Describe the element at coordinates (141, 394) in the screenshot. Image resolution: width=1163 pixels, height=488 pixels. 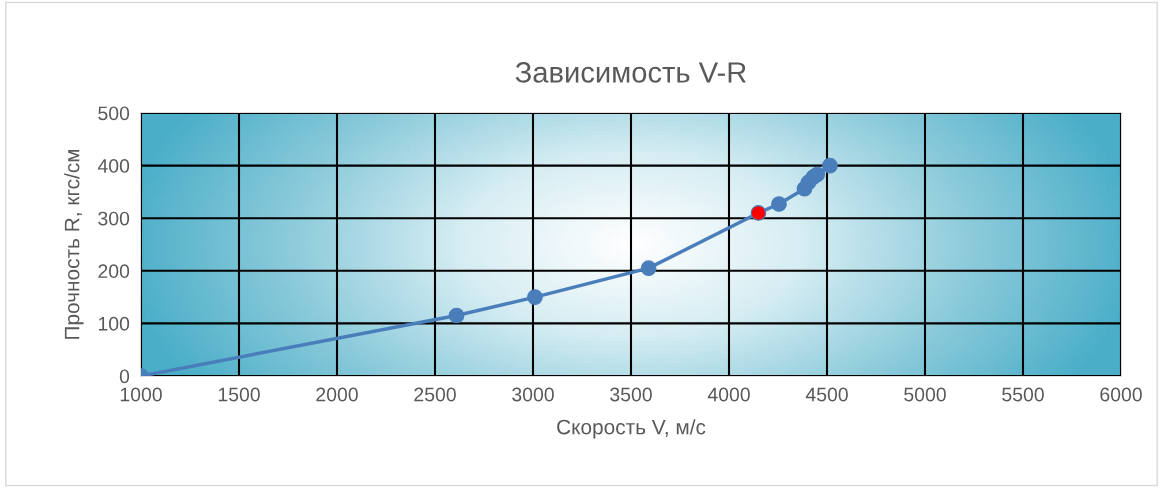
I see `x-tick-label: 1000` at that location.